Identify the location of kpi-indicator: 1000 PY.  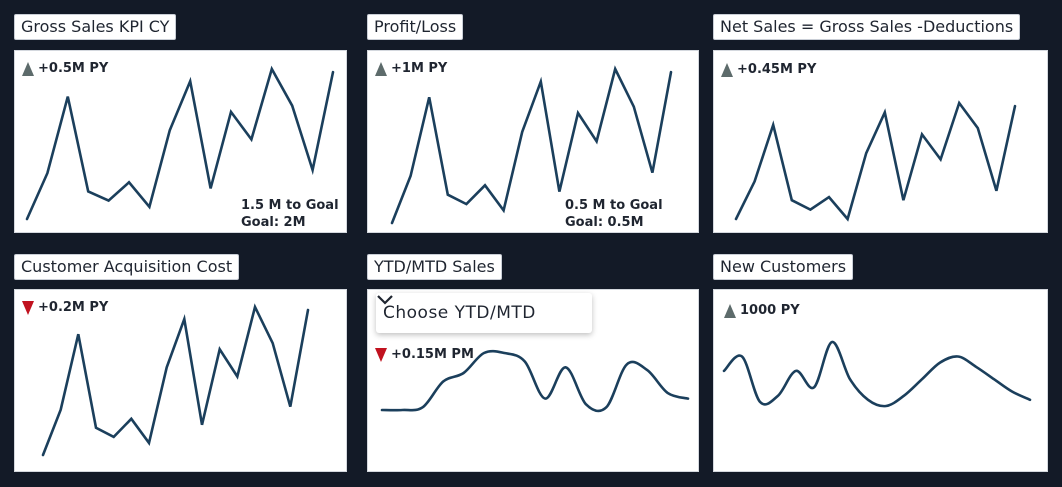
(762, 310).